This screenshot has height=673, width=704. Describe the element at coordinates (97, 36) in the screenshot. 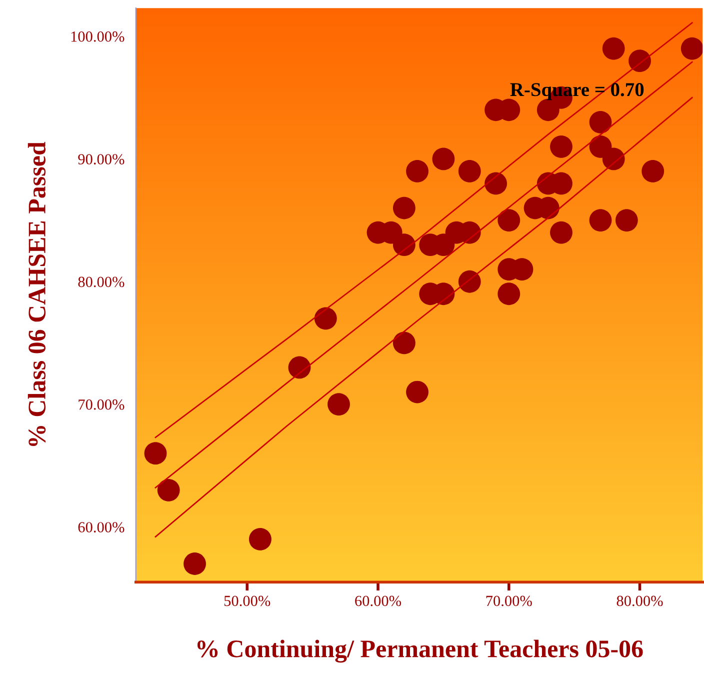

I see `y-tick-label: 100.00%` at that location.